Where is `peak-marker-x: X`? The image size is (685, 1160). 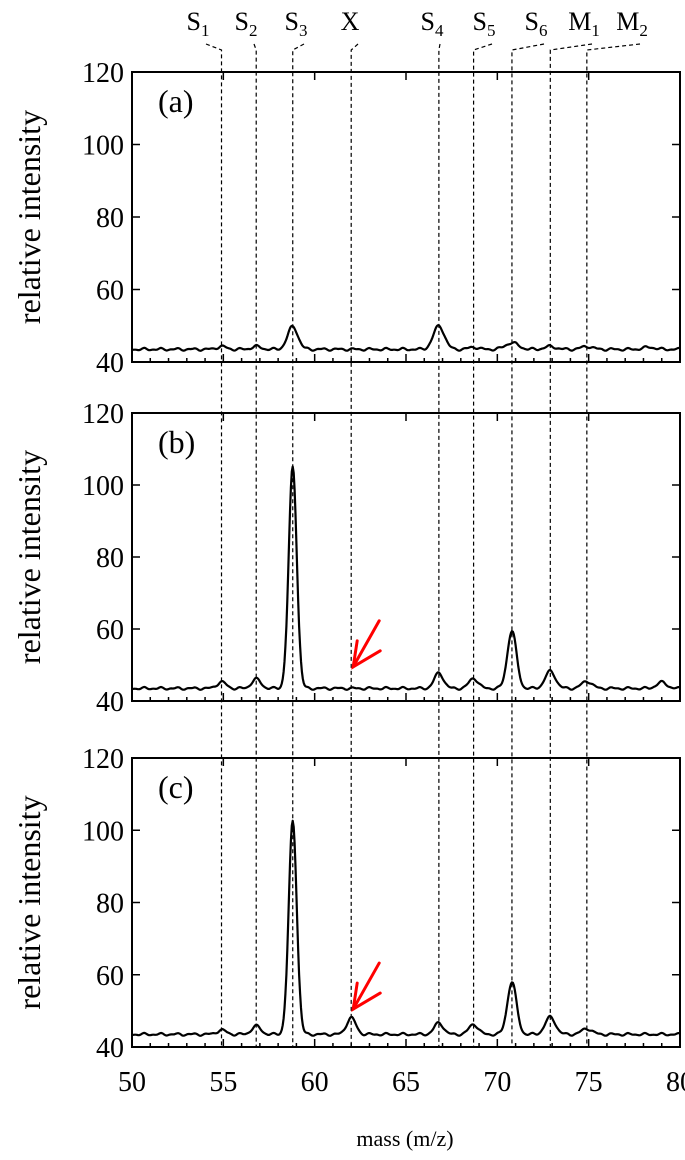
peak-marker-x: X is located at coordinates (350, 527).